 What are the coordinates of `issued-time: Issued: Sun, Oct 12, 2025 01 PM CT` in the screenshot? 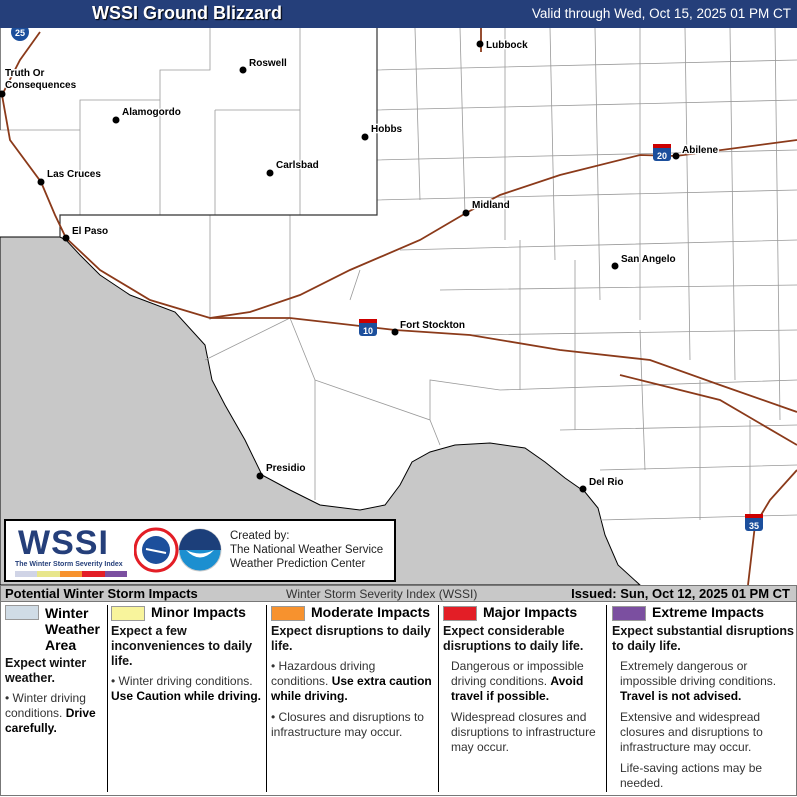 It's located at (680, 593).